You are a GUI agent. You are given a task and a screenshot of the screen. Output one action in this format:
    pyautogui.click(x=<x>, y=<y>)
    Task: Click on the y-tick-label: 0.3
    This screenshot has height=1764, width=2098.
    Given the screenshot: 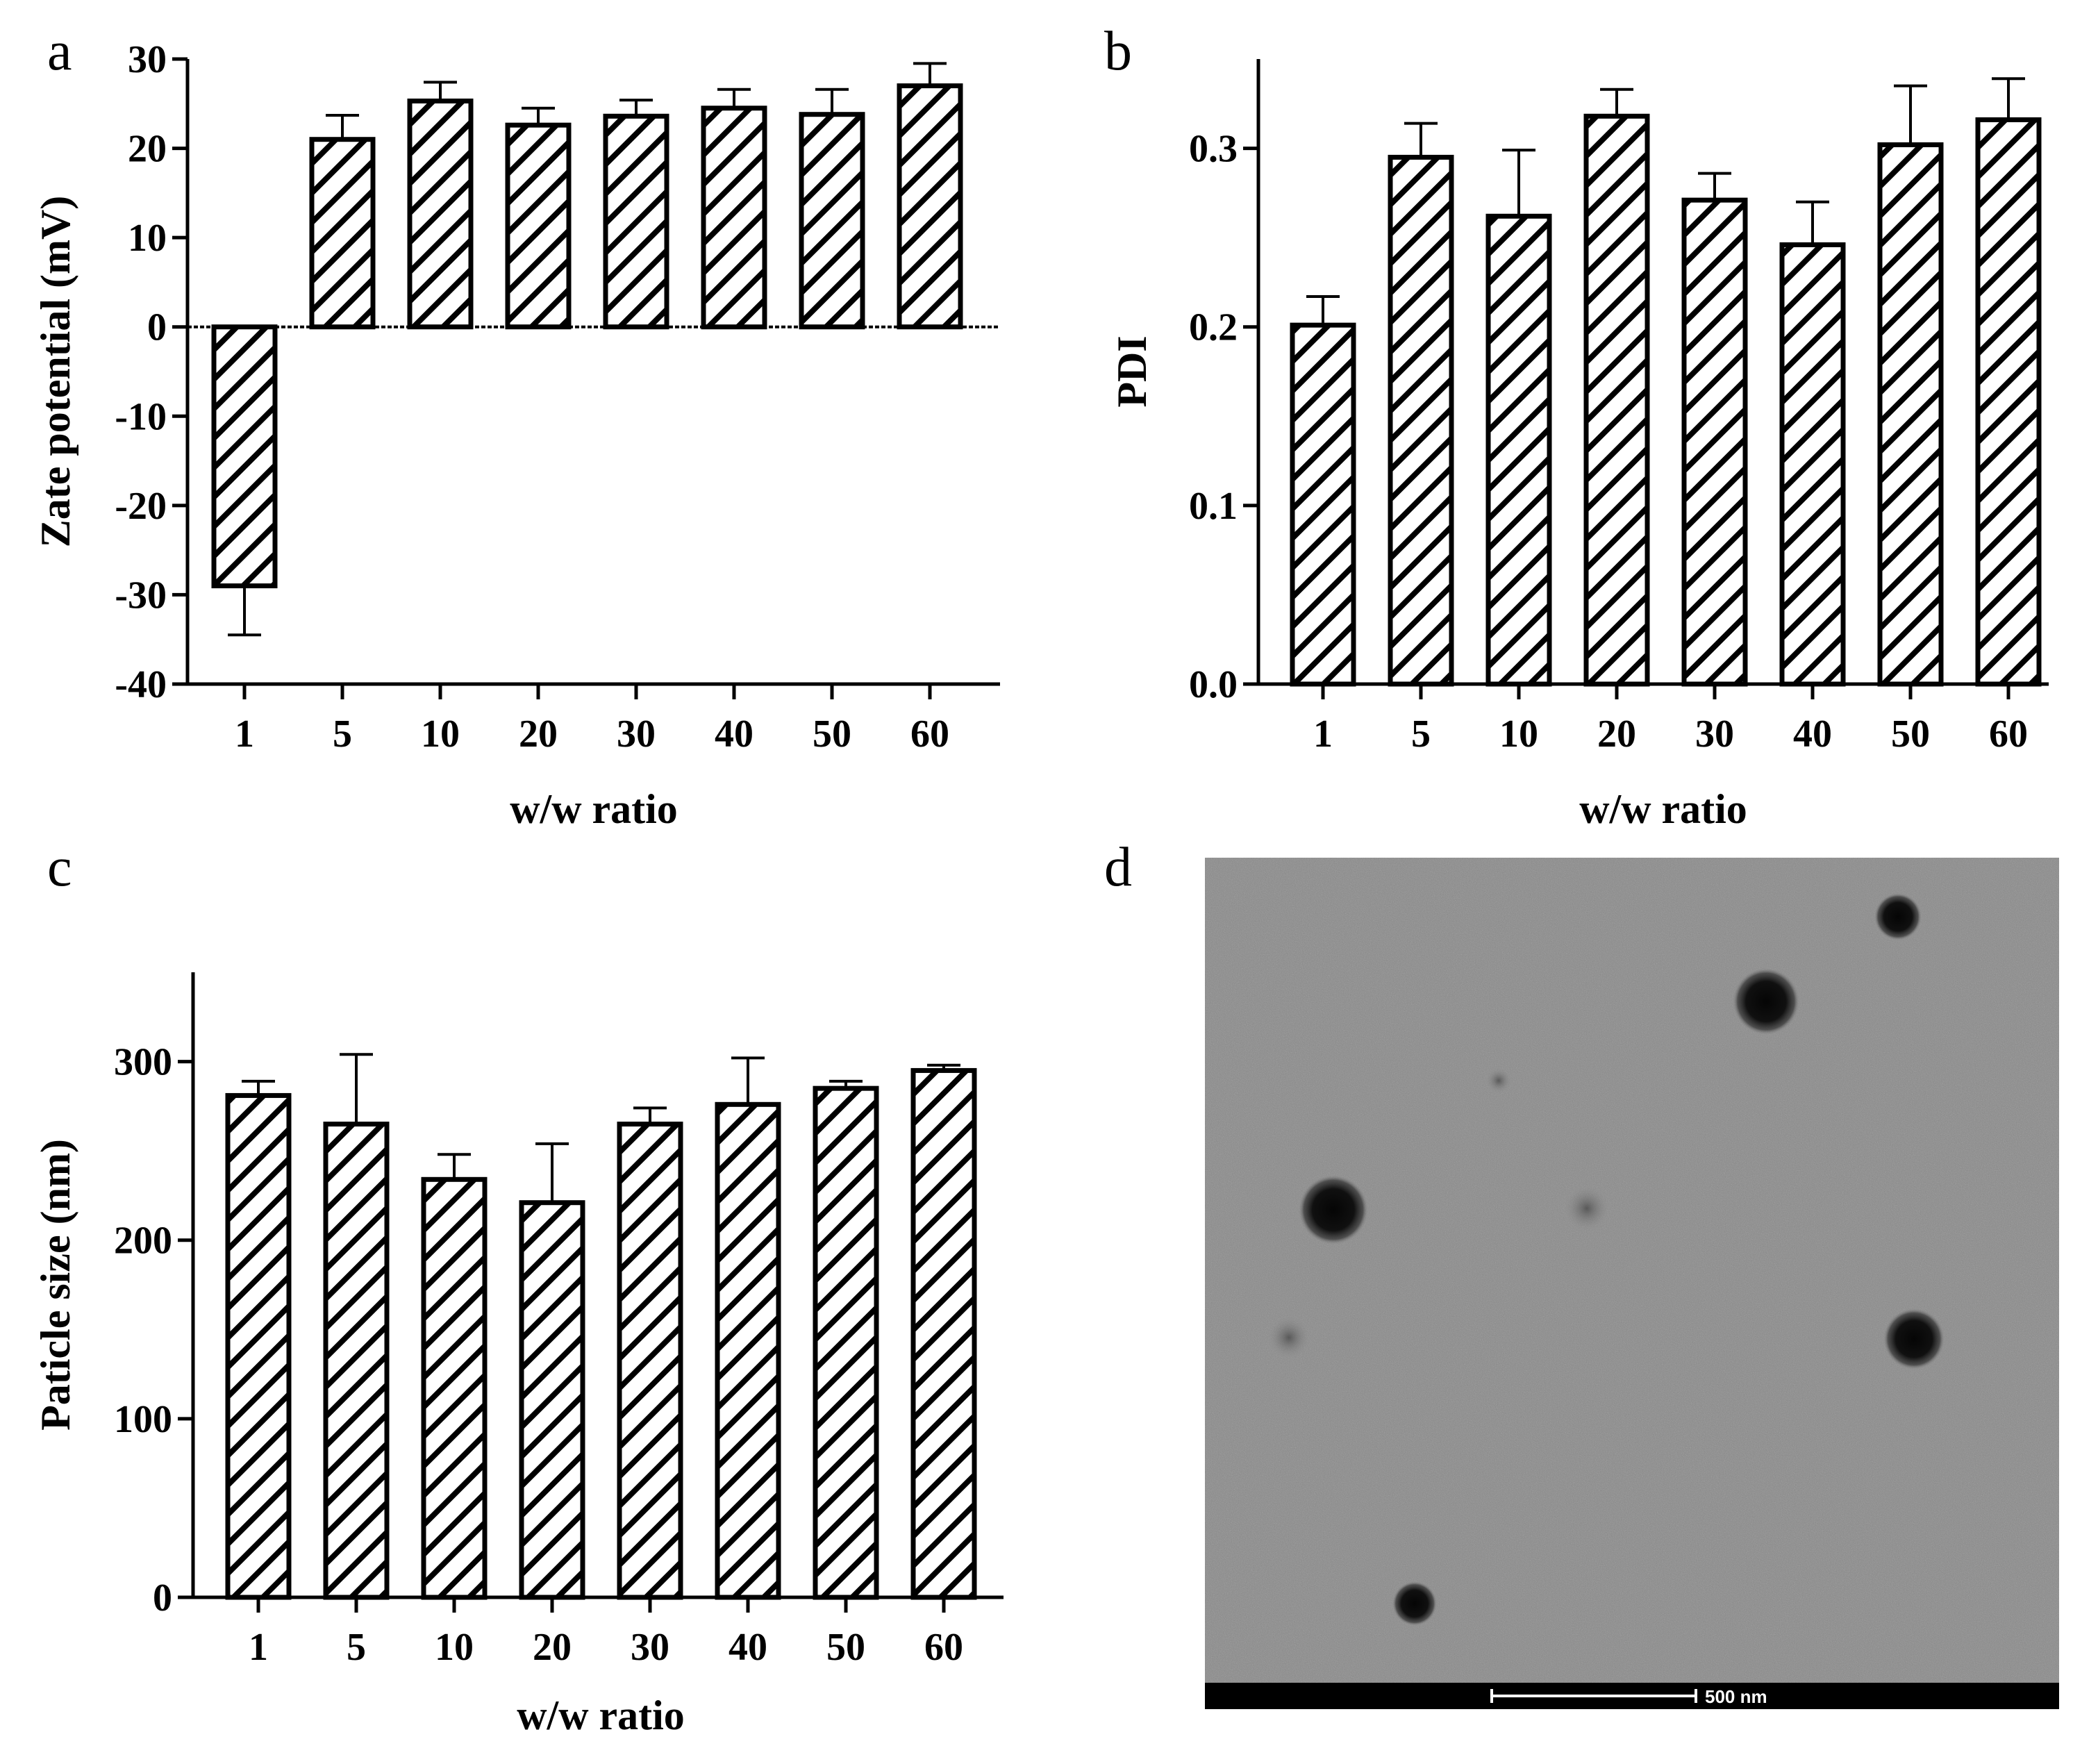 What is the action you would take?
    pyautogui.click(x=1213, y=149)
    